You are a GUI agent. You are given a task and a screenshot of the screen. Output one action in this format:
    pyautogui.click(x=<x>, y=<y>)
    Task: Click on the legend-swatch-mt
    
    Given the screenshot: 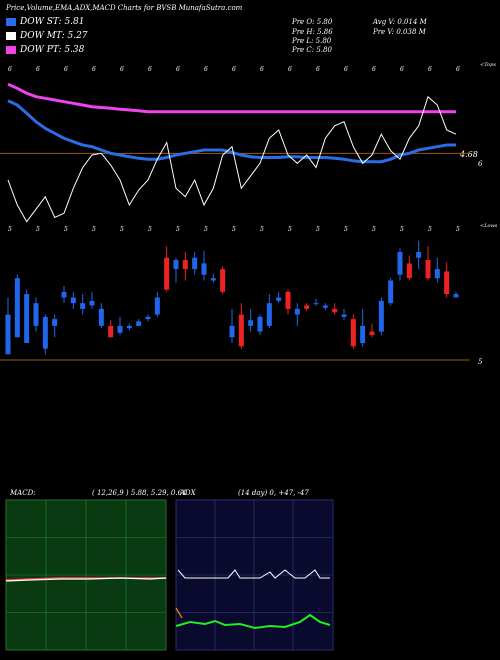 What is the action you would take?
    pyautogui.click(x=11, y=36)
    